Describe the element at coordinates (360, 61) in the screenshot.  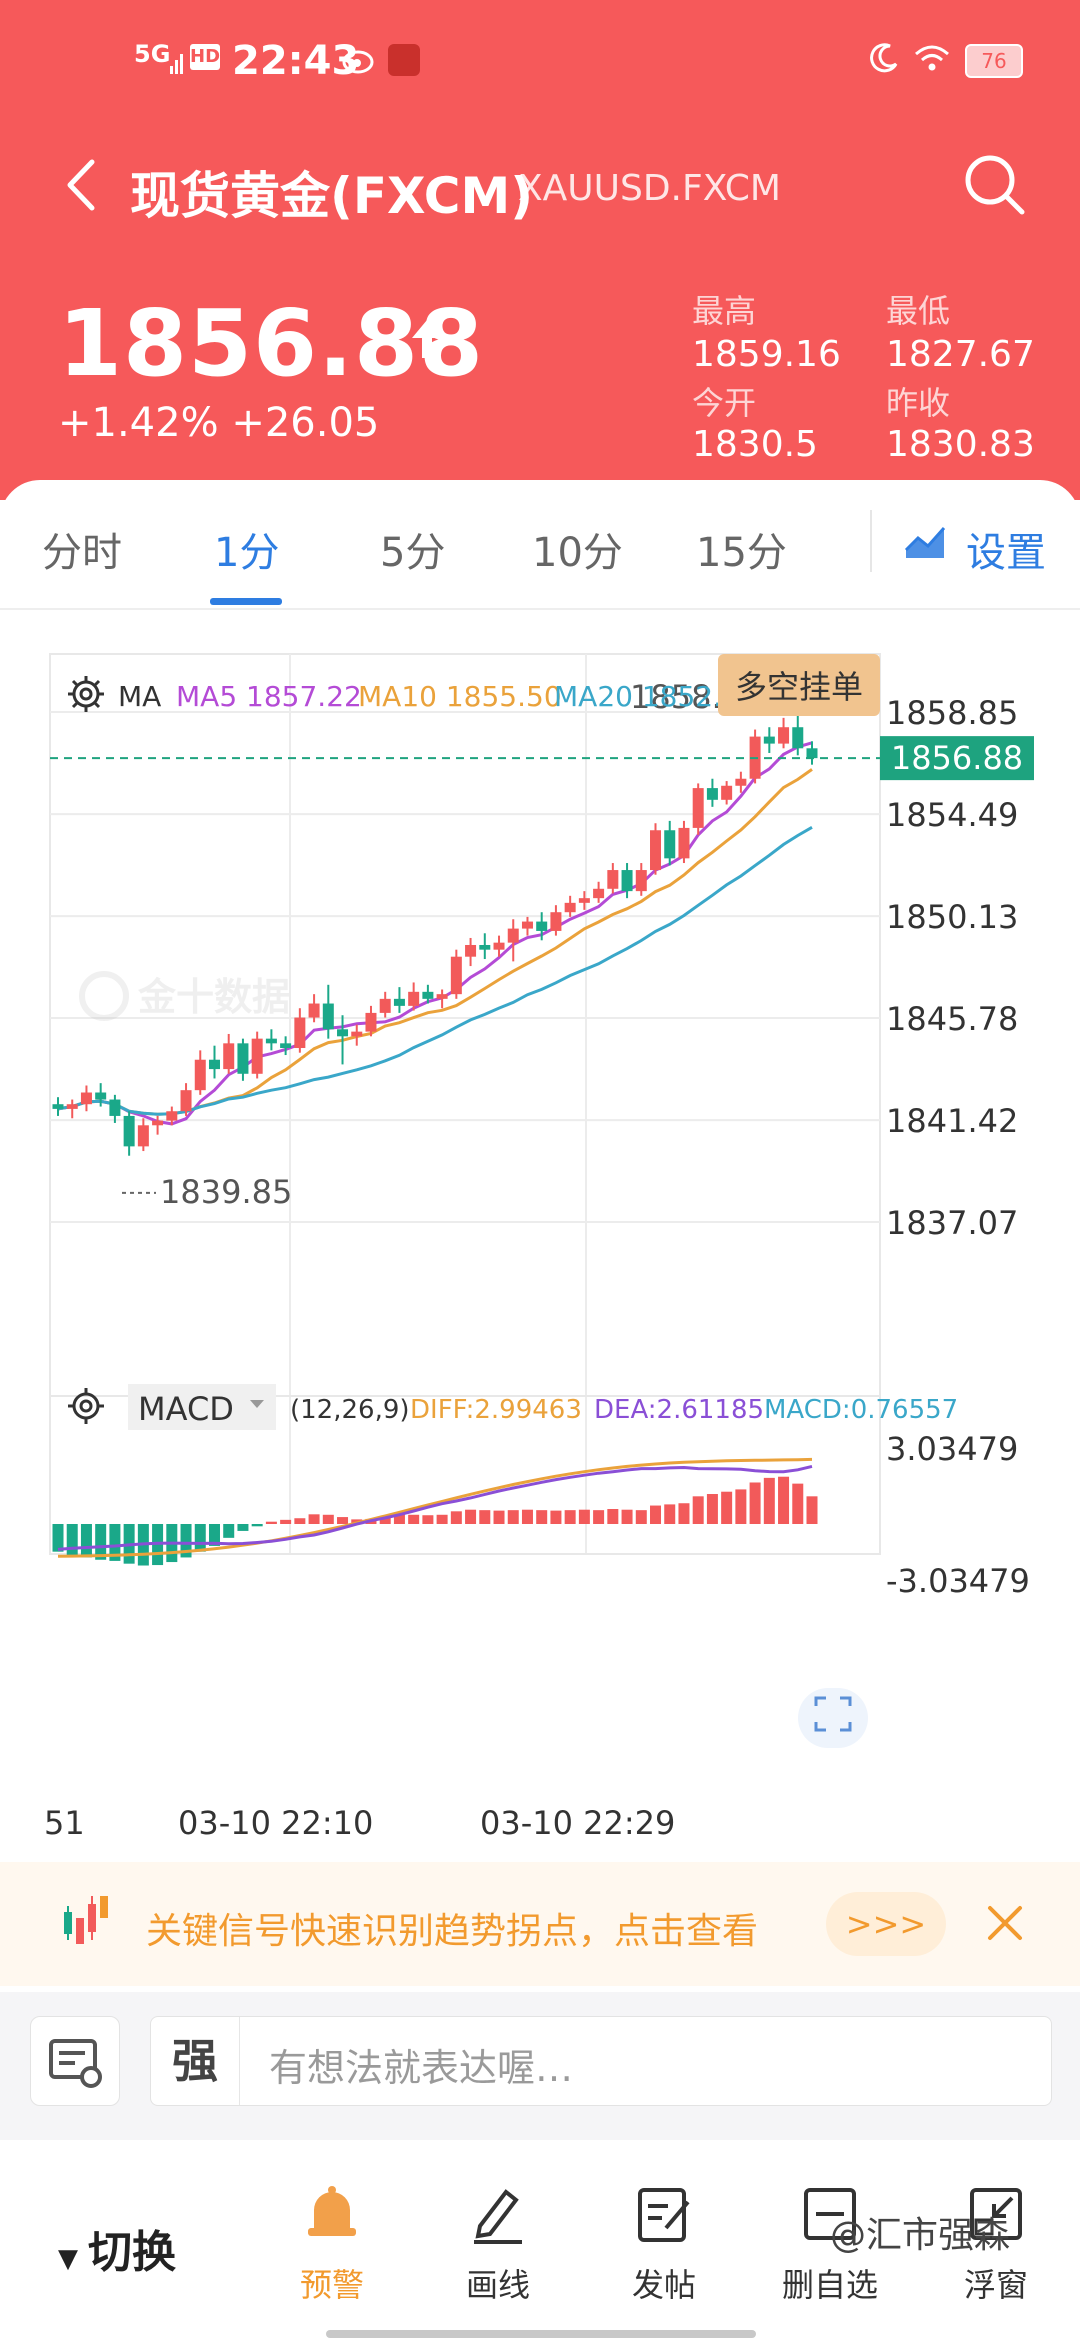
I see `weibo-icon` at that location.